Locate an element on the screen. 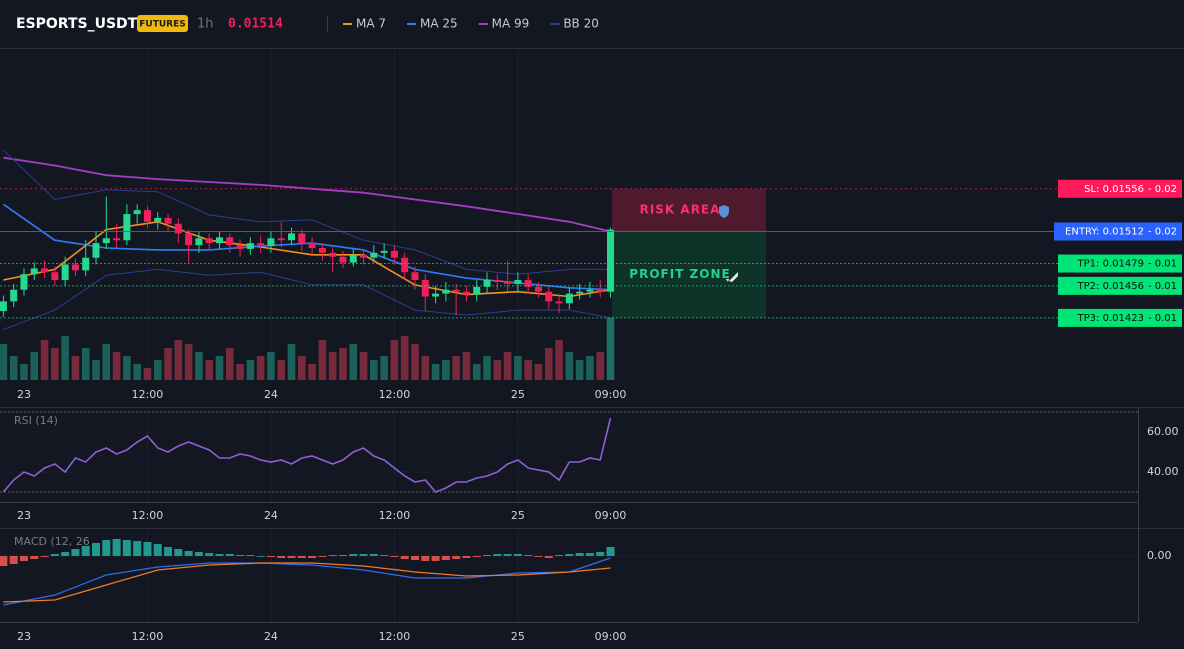  legend-entry: MA 7 is located at coordinates (371, 24).